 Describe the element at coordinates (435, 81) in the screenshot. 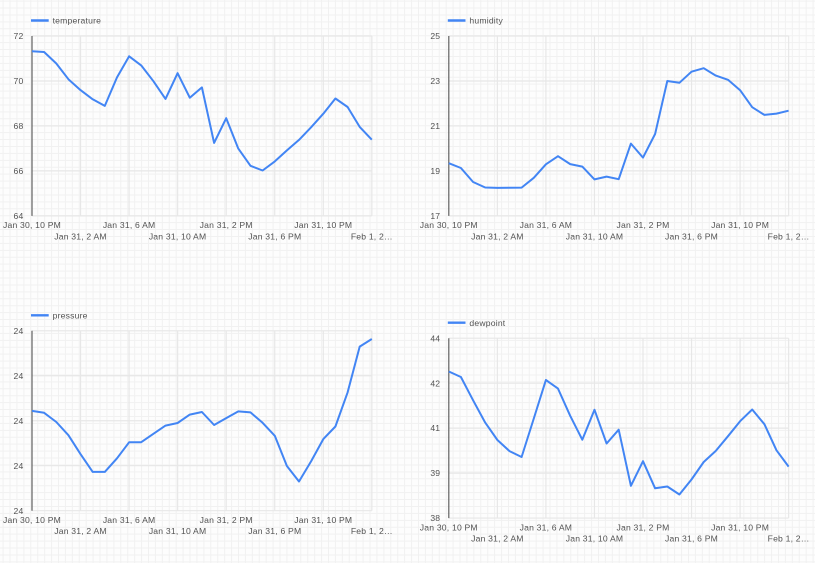

I see `svg-text: 23` at that location.